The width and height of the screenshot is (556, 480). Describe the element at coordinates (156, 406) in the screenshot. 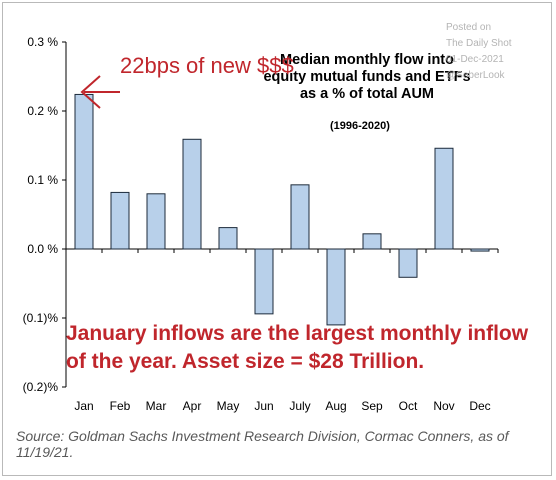

I see `x-tick-label: Mar` at that location.